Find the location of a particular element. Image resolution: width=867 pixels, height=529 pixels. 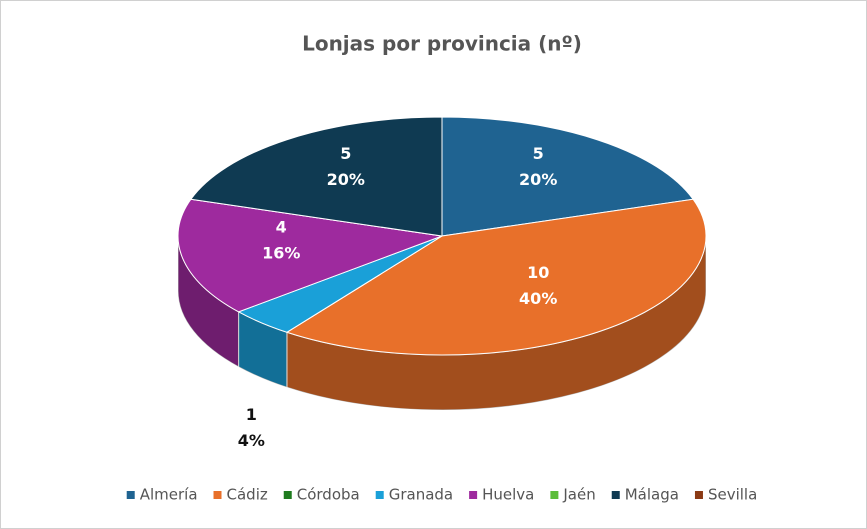

legend-label: Huelva is located at coordinates (508, 495).